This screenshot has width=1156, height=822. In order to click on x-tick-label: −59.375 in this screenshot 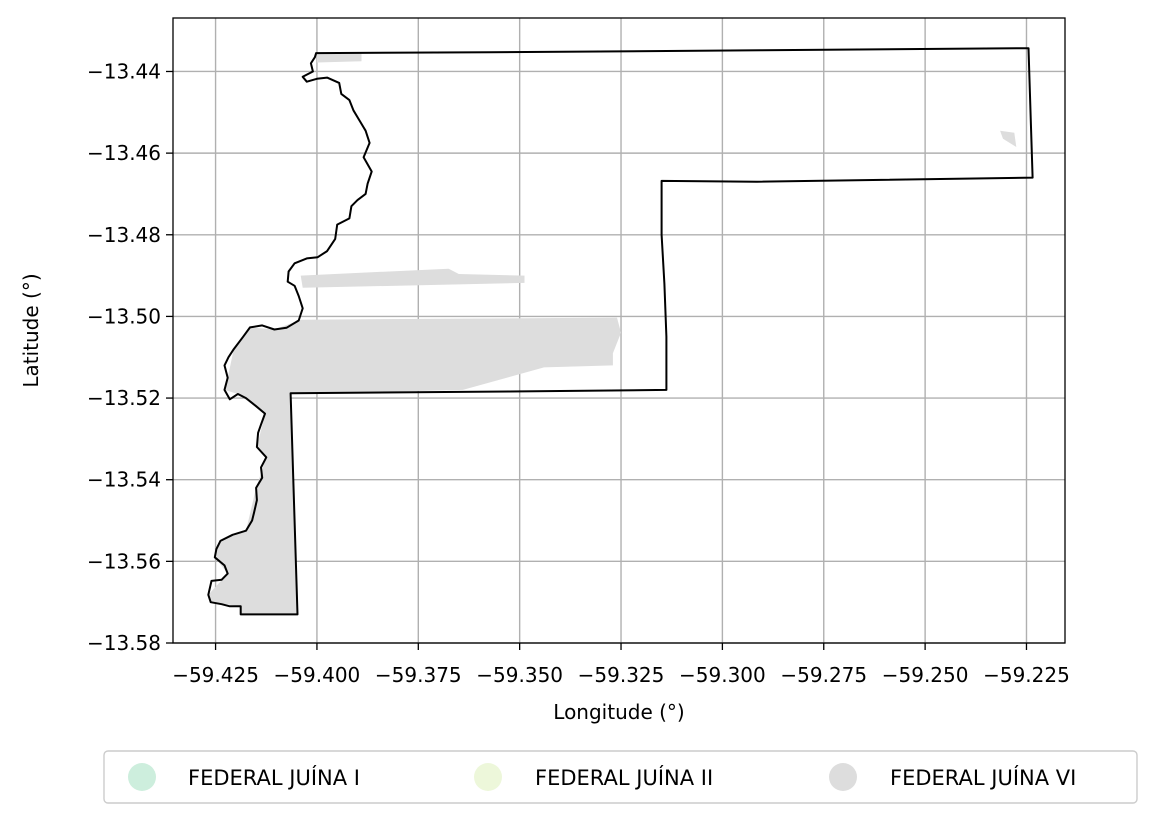, I will do `click(418, 675)`.